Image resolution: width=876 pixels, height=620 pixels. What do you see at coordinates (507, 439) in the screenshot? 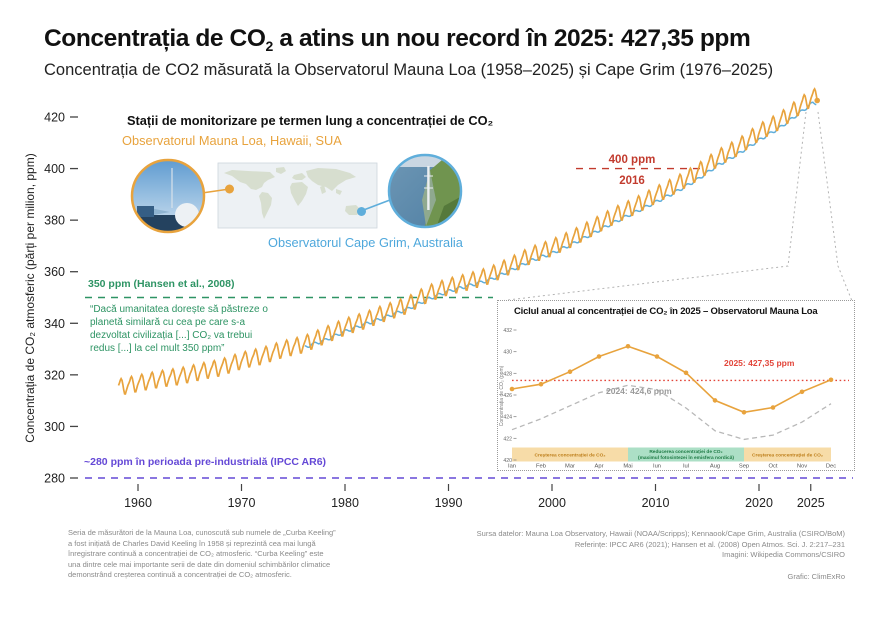
I see `inset-y-tick-label: 422` at bounding box center [507, 439].